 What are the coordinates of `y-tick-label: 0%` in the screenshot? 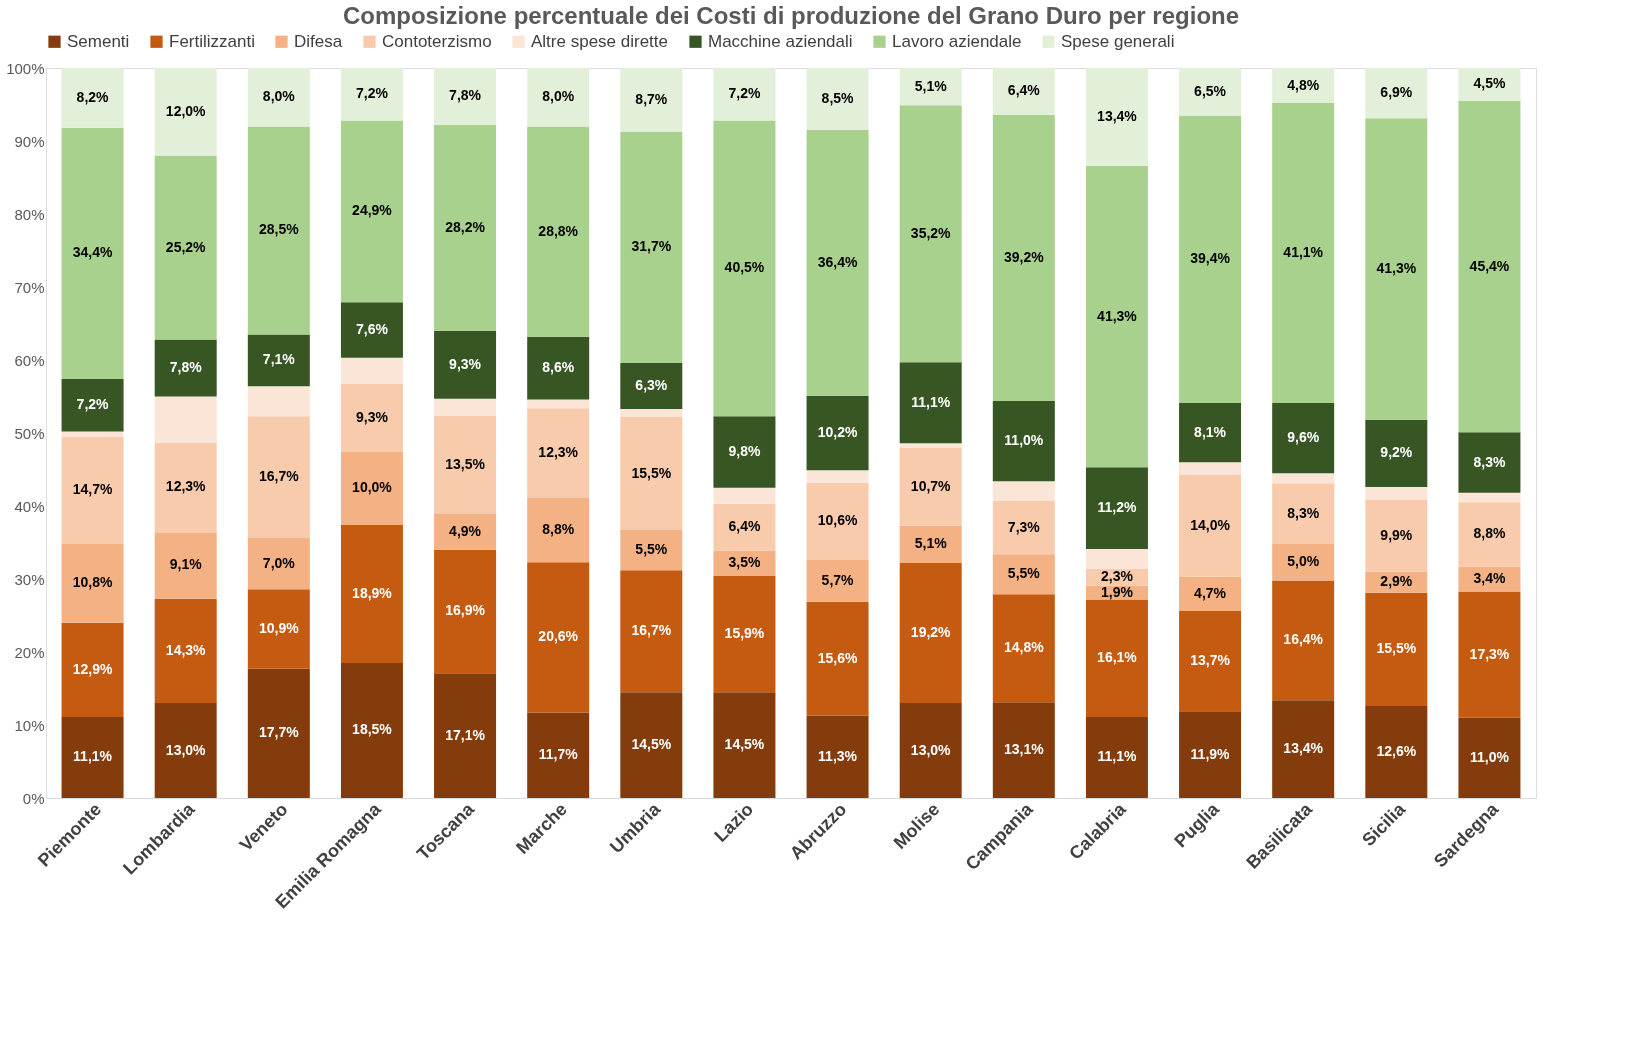 It's located at (33, 798).